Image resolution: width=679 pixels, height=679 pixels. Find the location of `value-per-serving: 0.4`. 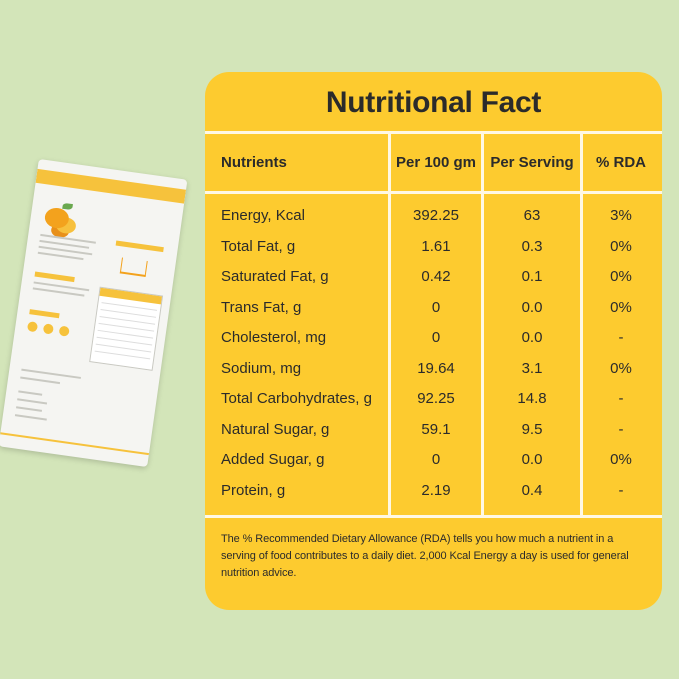

value-per-serving: 0.4 is located at coordinates (532, 490).